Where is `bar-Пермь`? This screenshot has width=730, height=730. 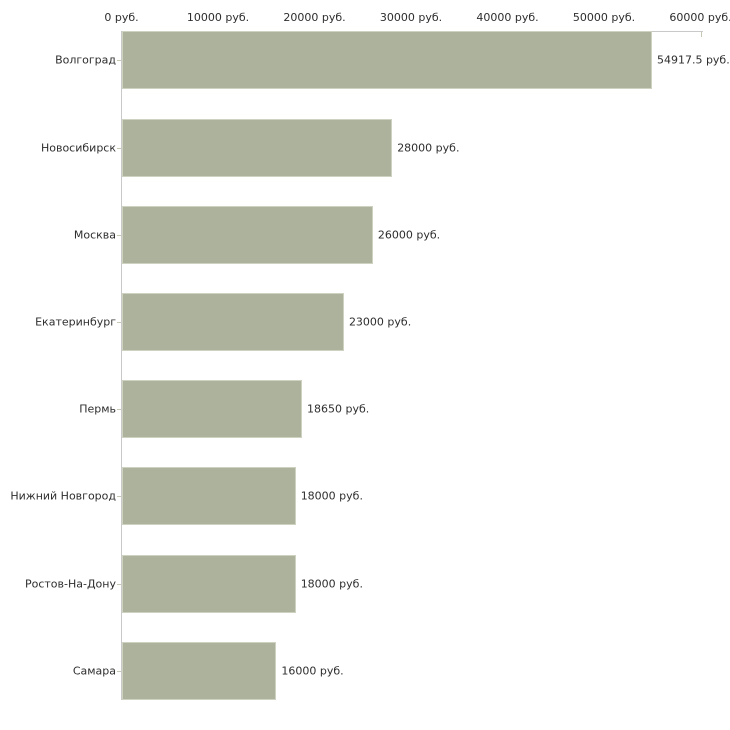
bar-Пермь is located at coordinates (212, 409).